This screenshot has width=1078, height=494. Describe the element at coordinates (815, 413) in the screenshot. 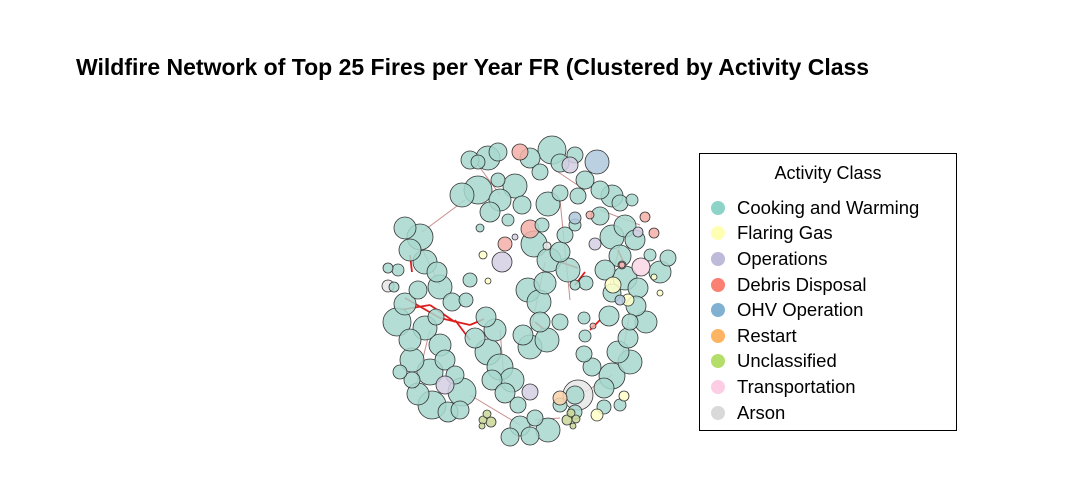

I see `legend-item: Arson` at that location.